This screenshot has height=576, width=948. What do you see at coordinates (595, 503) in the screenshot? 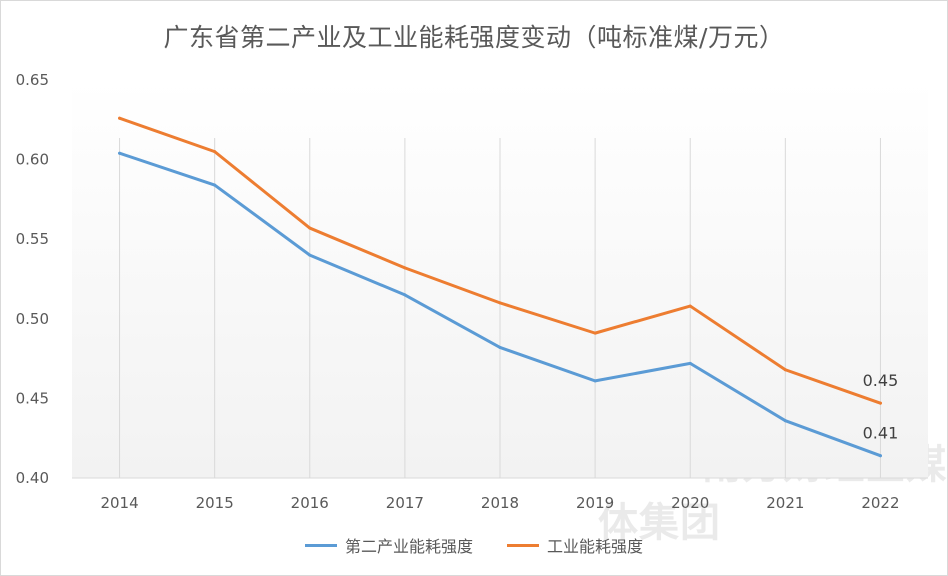
I see `x-tick-label: 2019` at bounding box center [595, 503].